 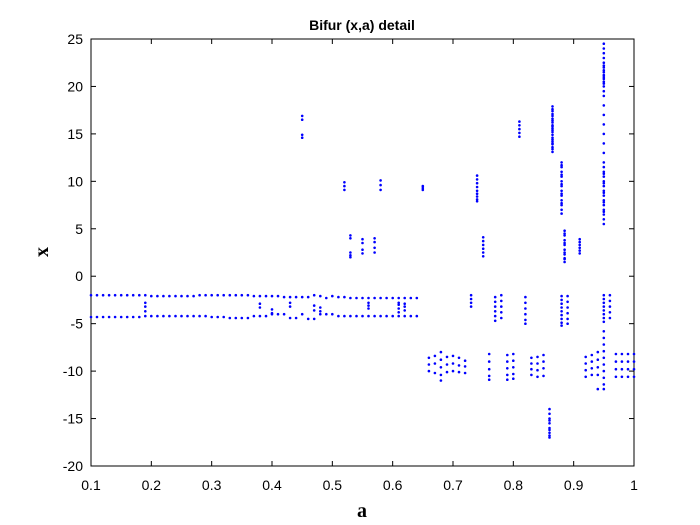 I want to click on x-tick-label: 1, so click(x=634, y=485).